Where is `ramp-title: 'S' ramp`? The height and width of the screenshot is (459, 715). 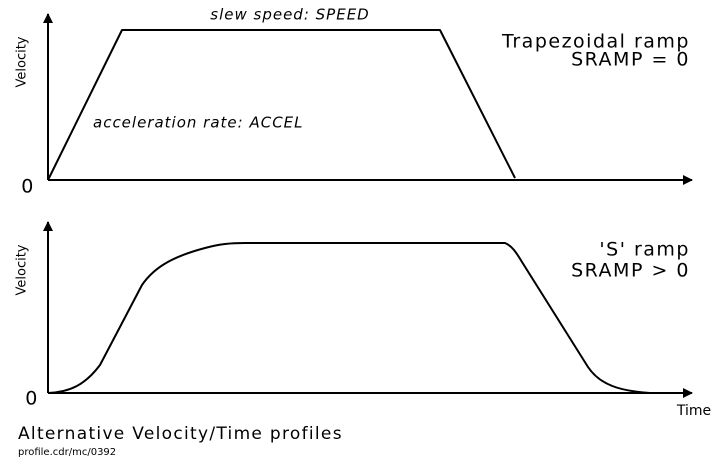 ramp-title: 'S' ramp is located at coordinates (644, 250).